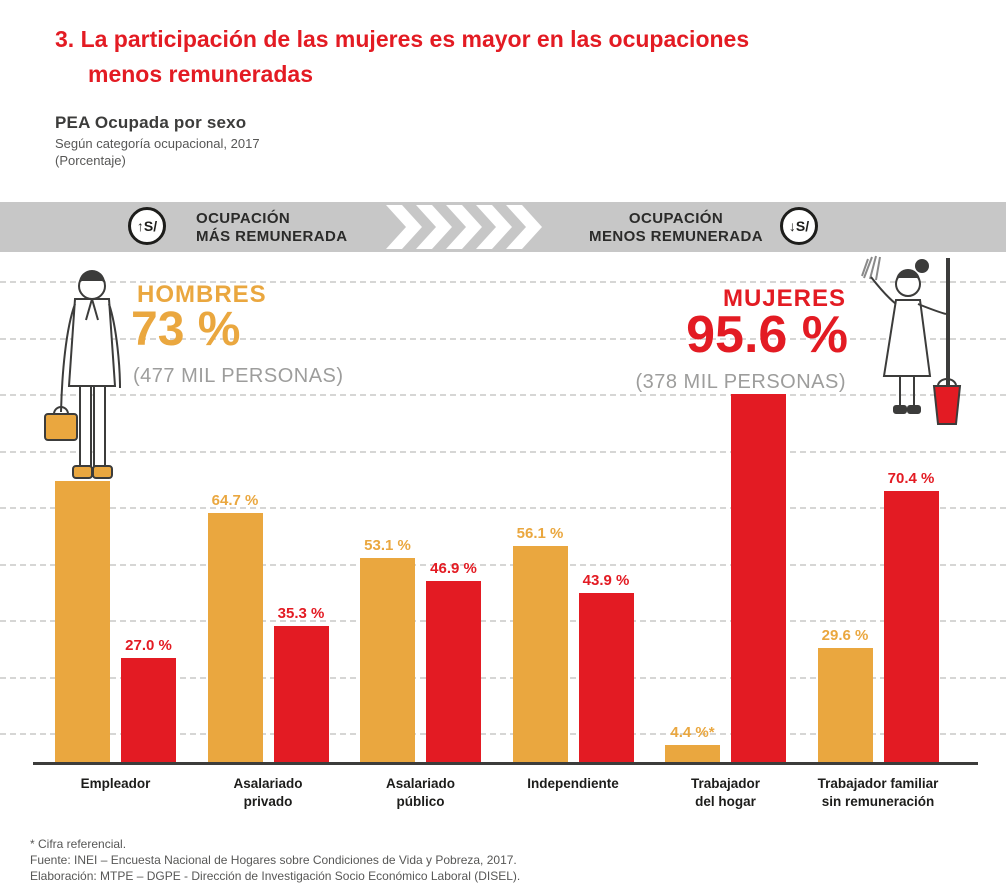  I want to click on bar-value-label: 53.1 %, so click(387, 545).